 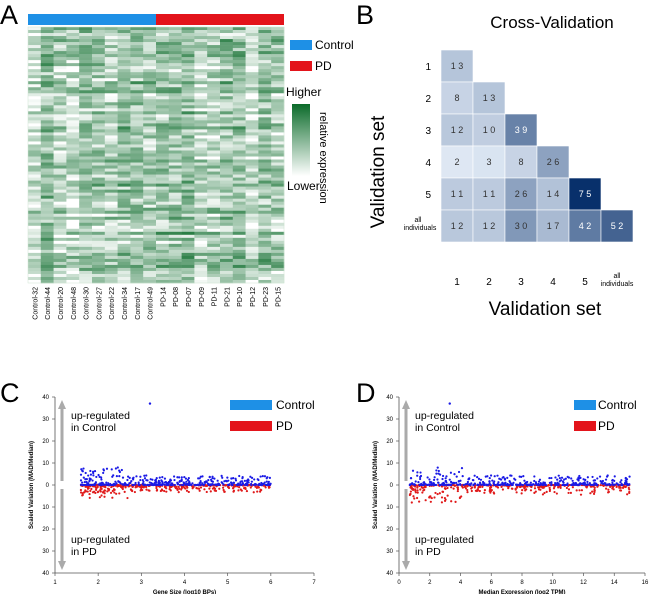 I want to click on cv-cell-label: 1 1, so click(x=457, y=194).